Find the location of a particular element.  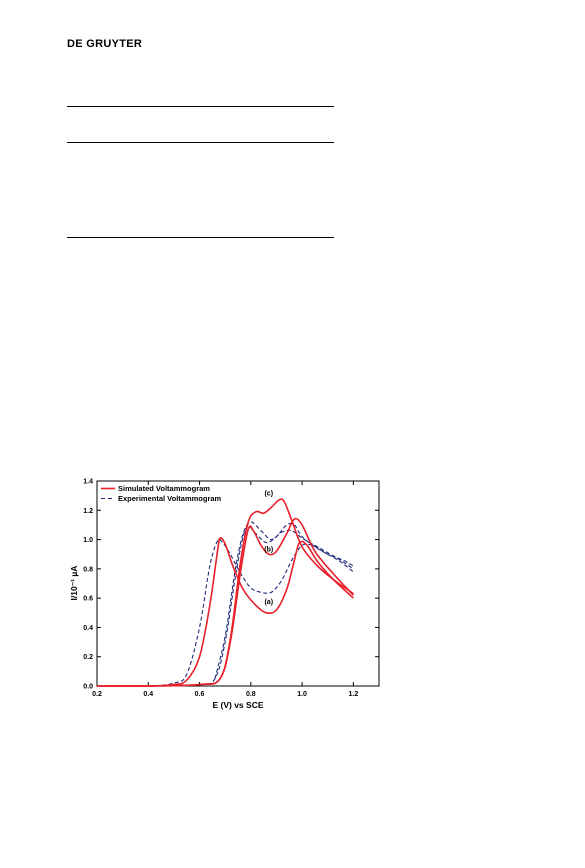

y-tick-label: 0.6 is located at coordinates (88, 599).